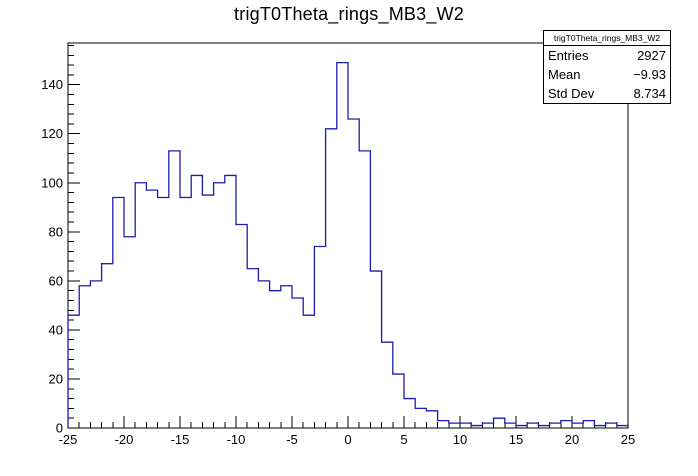 This screenshot has height=476, width=698. I want to click on x-tick-label: 20, so click(572, 439).